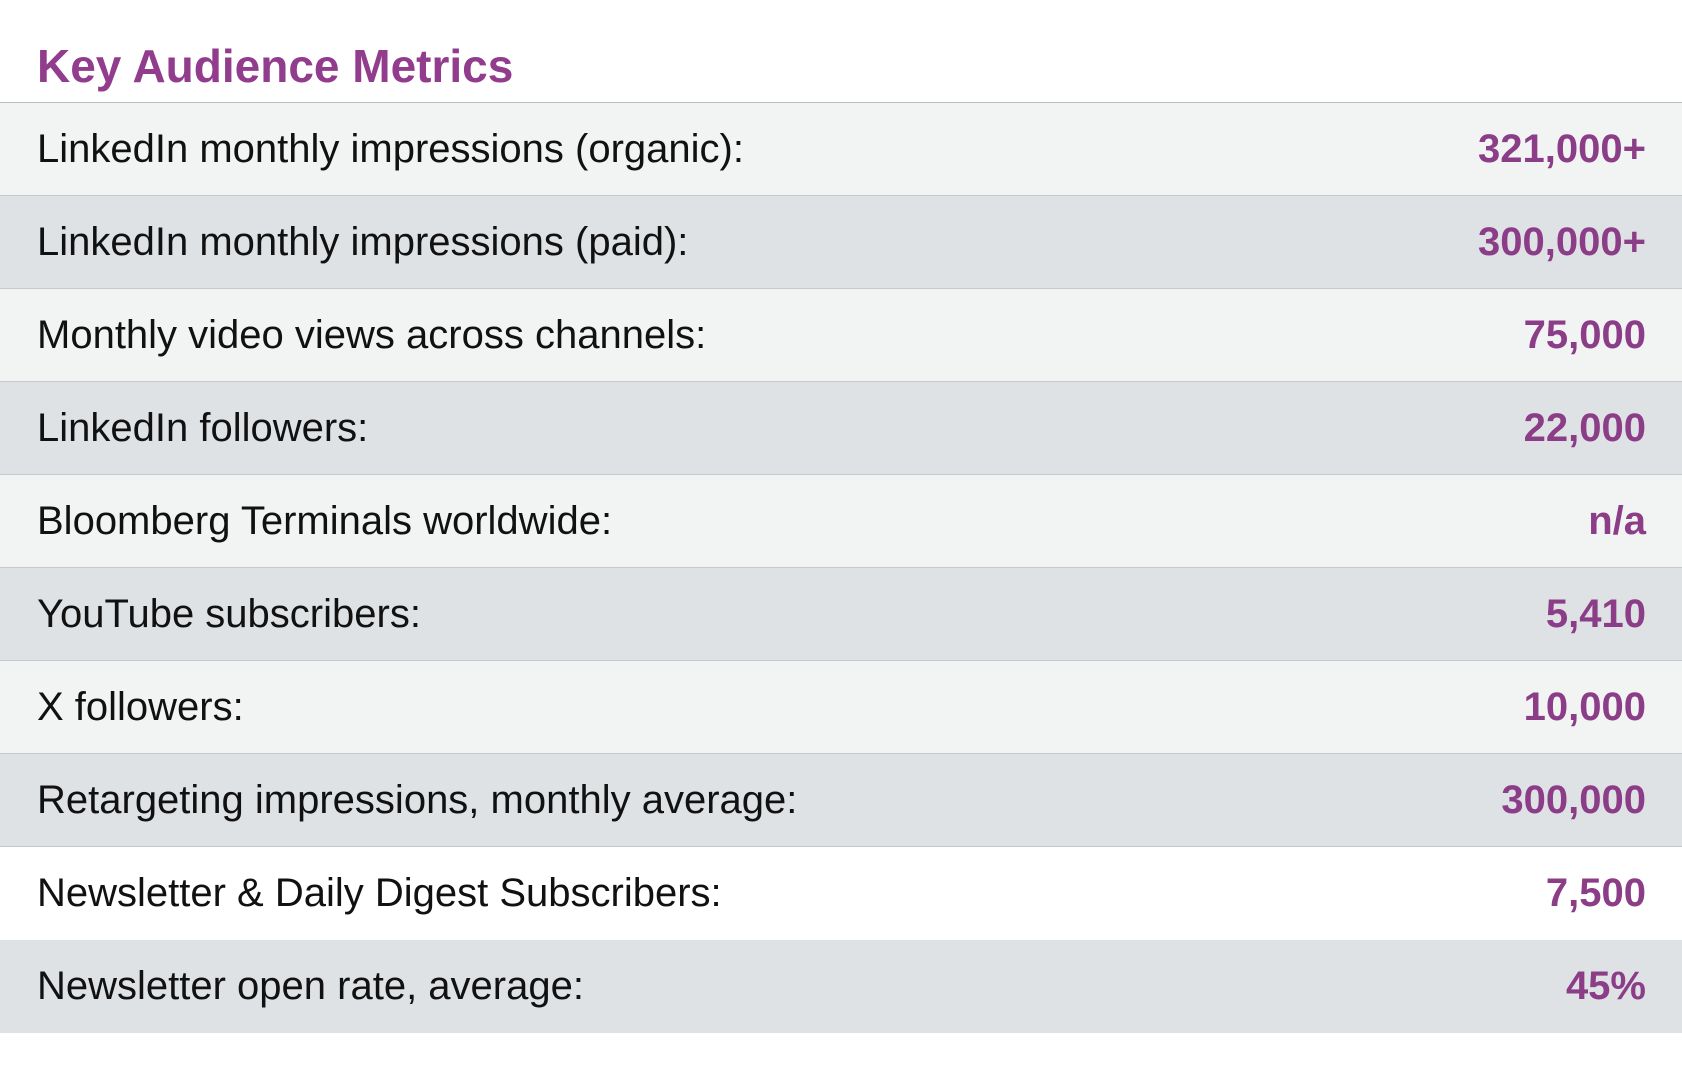  What do you see at coordinates (372, 334) in the screenshot?
I see `metric-label: Monthly video views across channels:` at bounding box center [372, 334].